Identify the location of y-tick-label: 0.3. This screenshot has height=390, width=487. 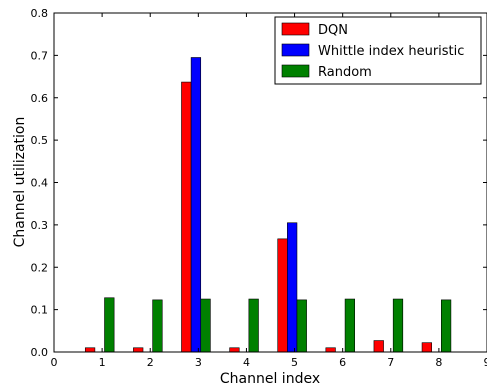
(40, 225).